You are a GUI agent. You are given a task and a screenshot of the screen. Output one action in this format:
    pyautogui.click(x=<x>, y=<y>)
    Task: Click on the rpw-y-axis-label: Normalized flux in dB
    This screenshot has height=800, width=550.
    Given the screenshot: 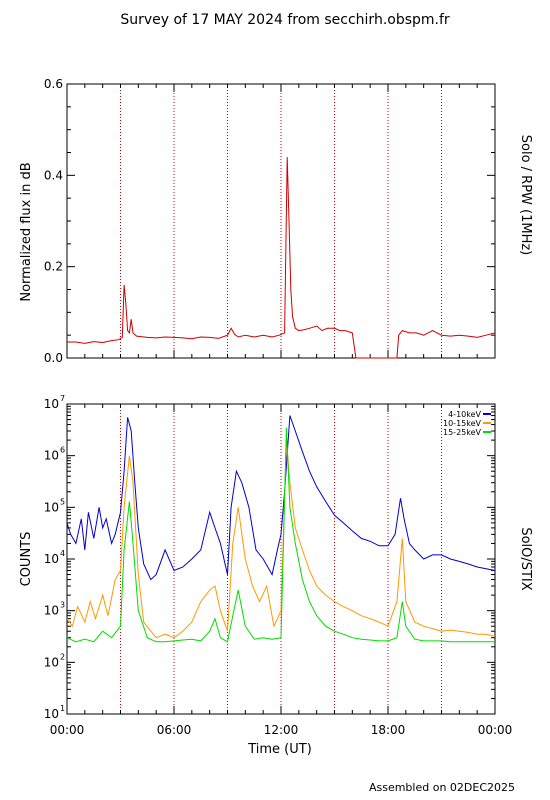 What is the action you would take?
    pyautogui.click(x=26, y=231)
    